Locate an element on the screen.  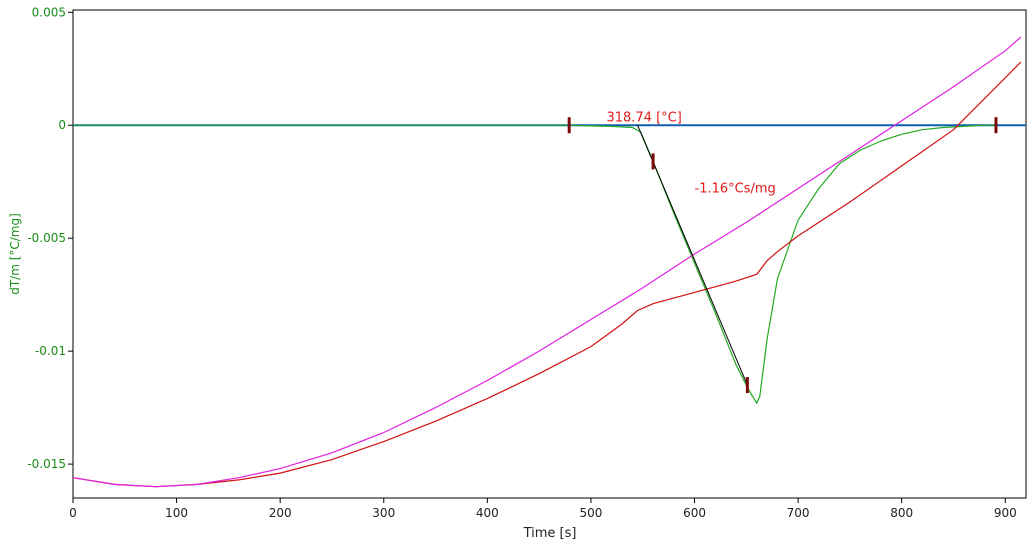
y-axis-title: dT/m [°C/mg] is located at coordinates (15, 254).